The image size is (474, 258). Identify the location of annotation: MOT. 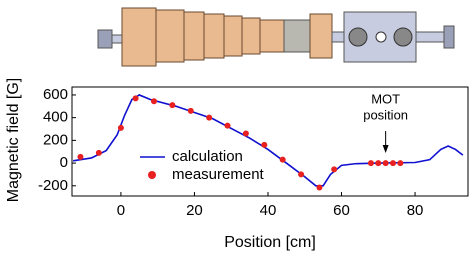
(385, 98).